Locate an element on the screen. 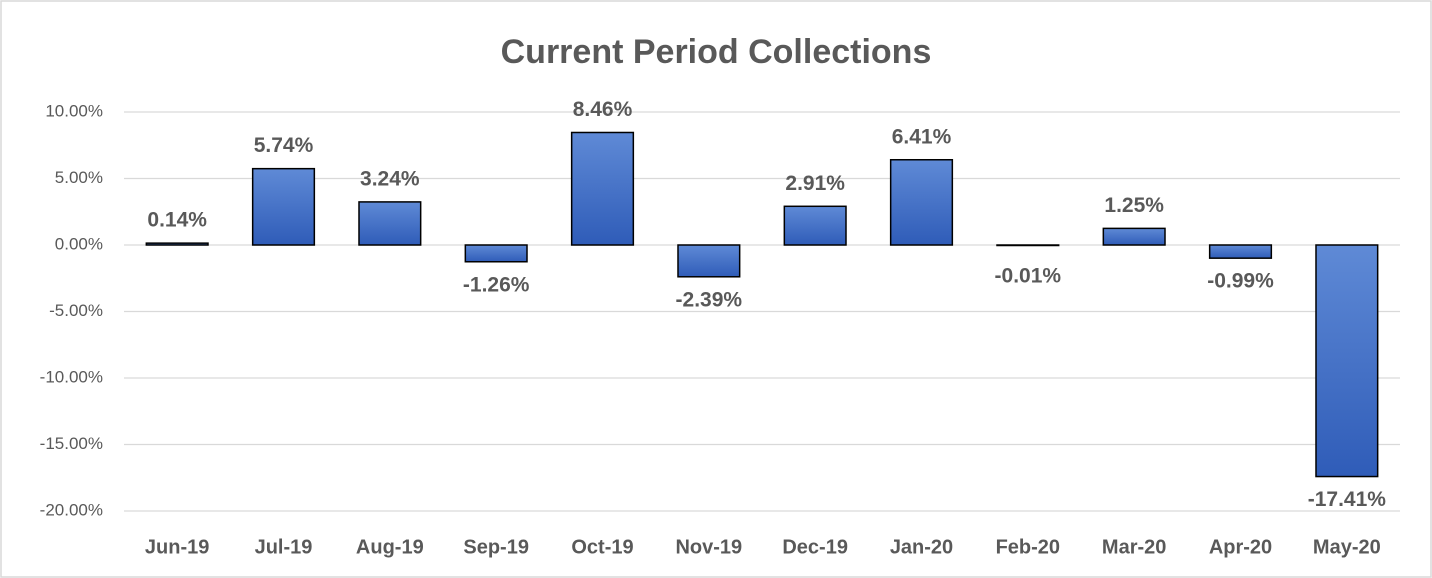 The height and width of the screenshot is (578, 1432). value-label: 1.25% is located at coordinates (1134, 205).